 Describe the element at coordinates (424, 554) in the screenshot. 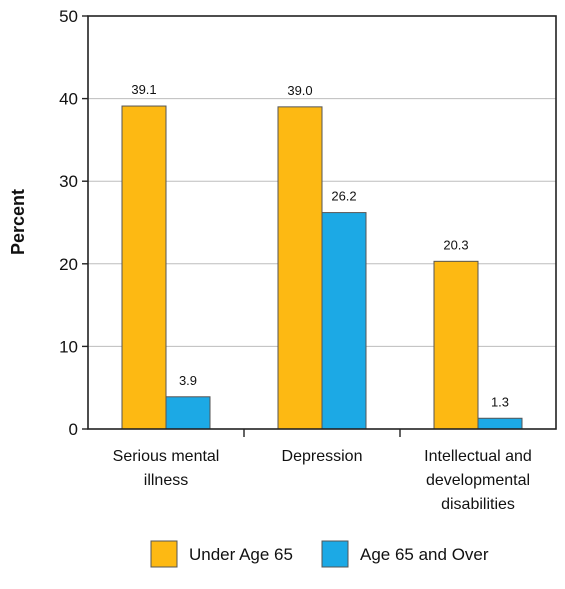

I see `legend-label: Age 65 and Over` at that location.